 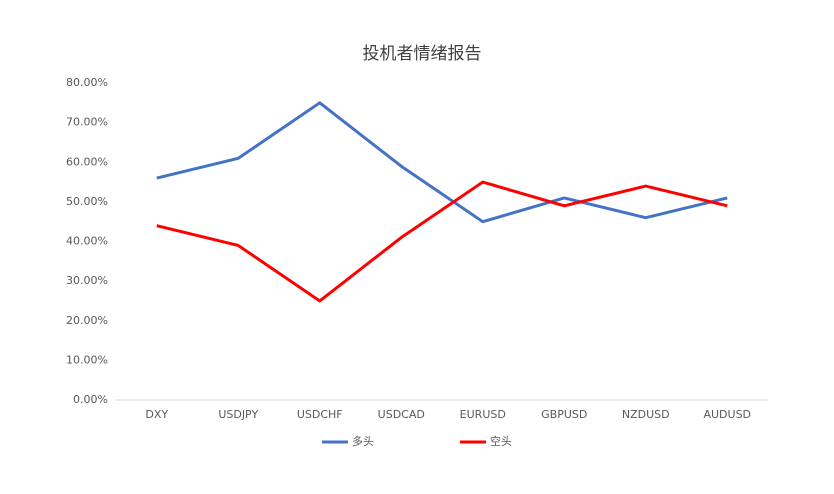 What do you see at coordinates (87, 320) in the screenshot?
I see `y-tick-label: 20.00%` at bounding box center [87, 320].